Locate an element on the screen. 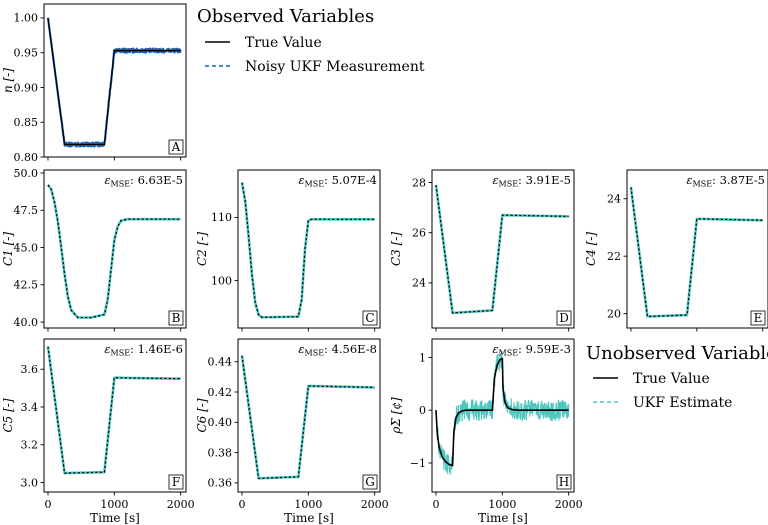 This screenshot has width=768, height=525. panel-h-plot-area is located at coordinates (502, 412).